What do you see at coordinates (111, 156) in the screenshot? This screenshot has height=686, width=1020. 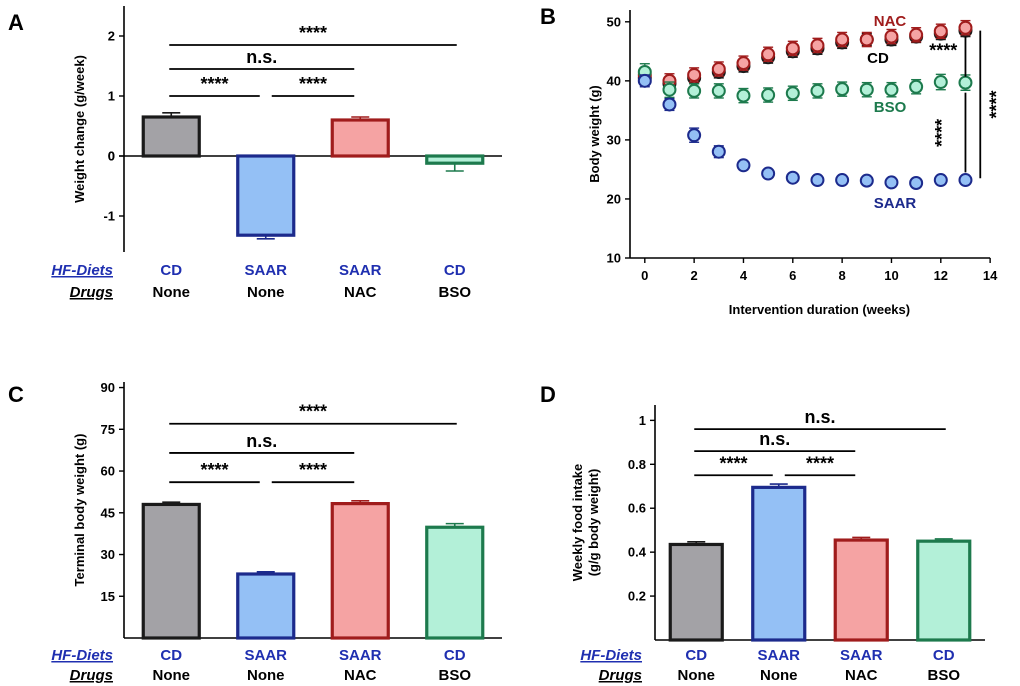 I see `y-tick-label: 0` at bounding box center [111, 156].